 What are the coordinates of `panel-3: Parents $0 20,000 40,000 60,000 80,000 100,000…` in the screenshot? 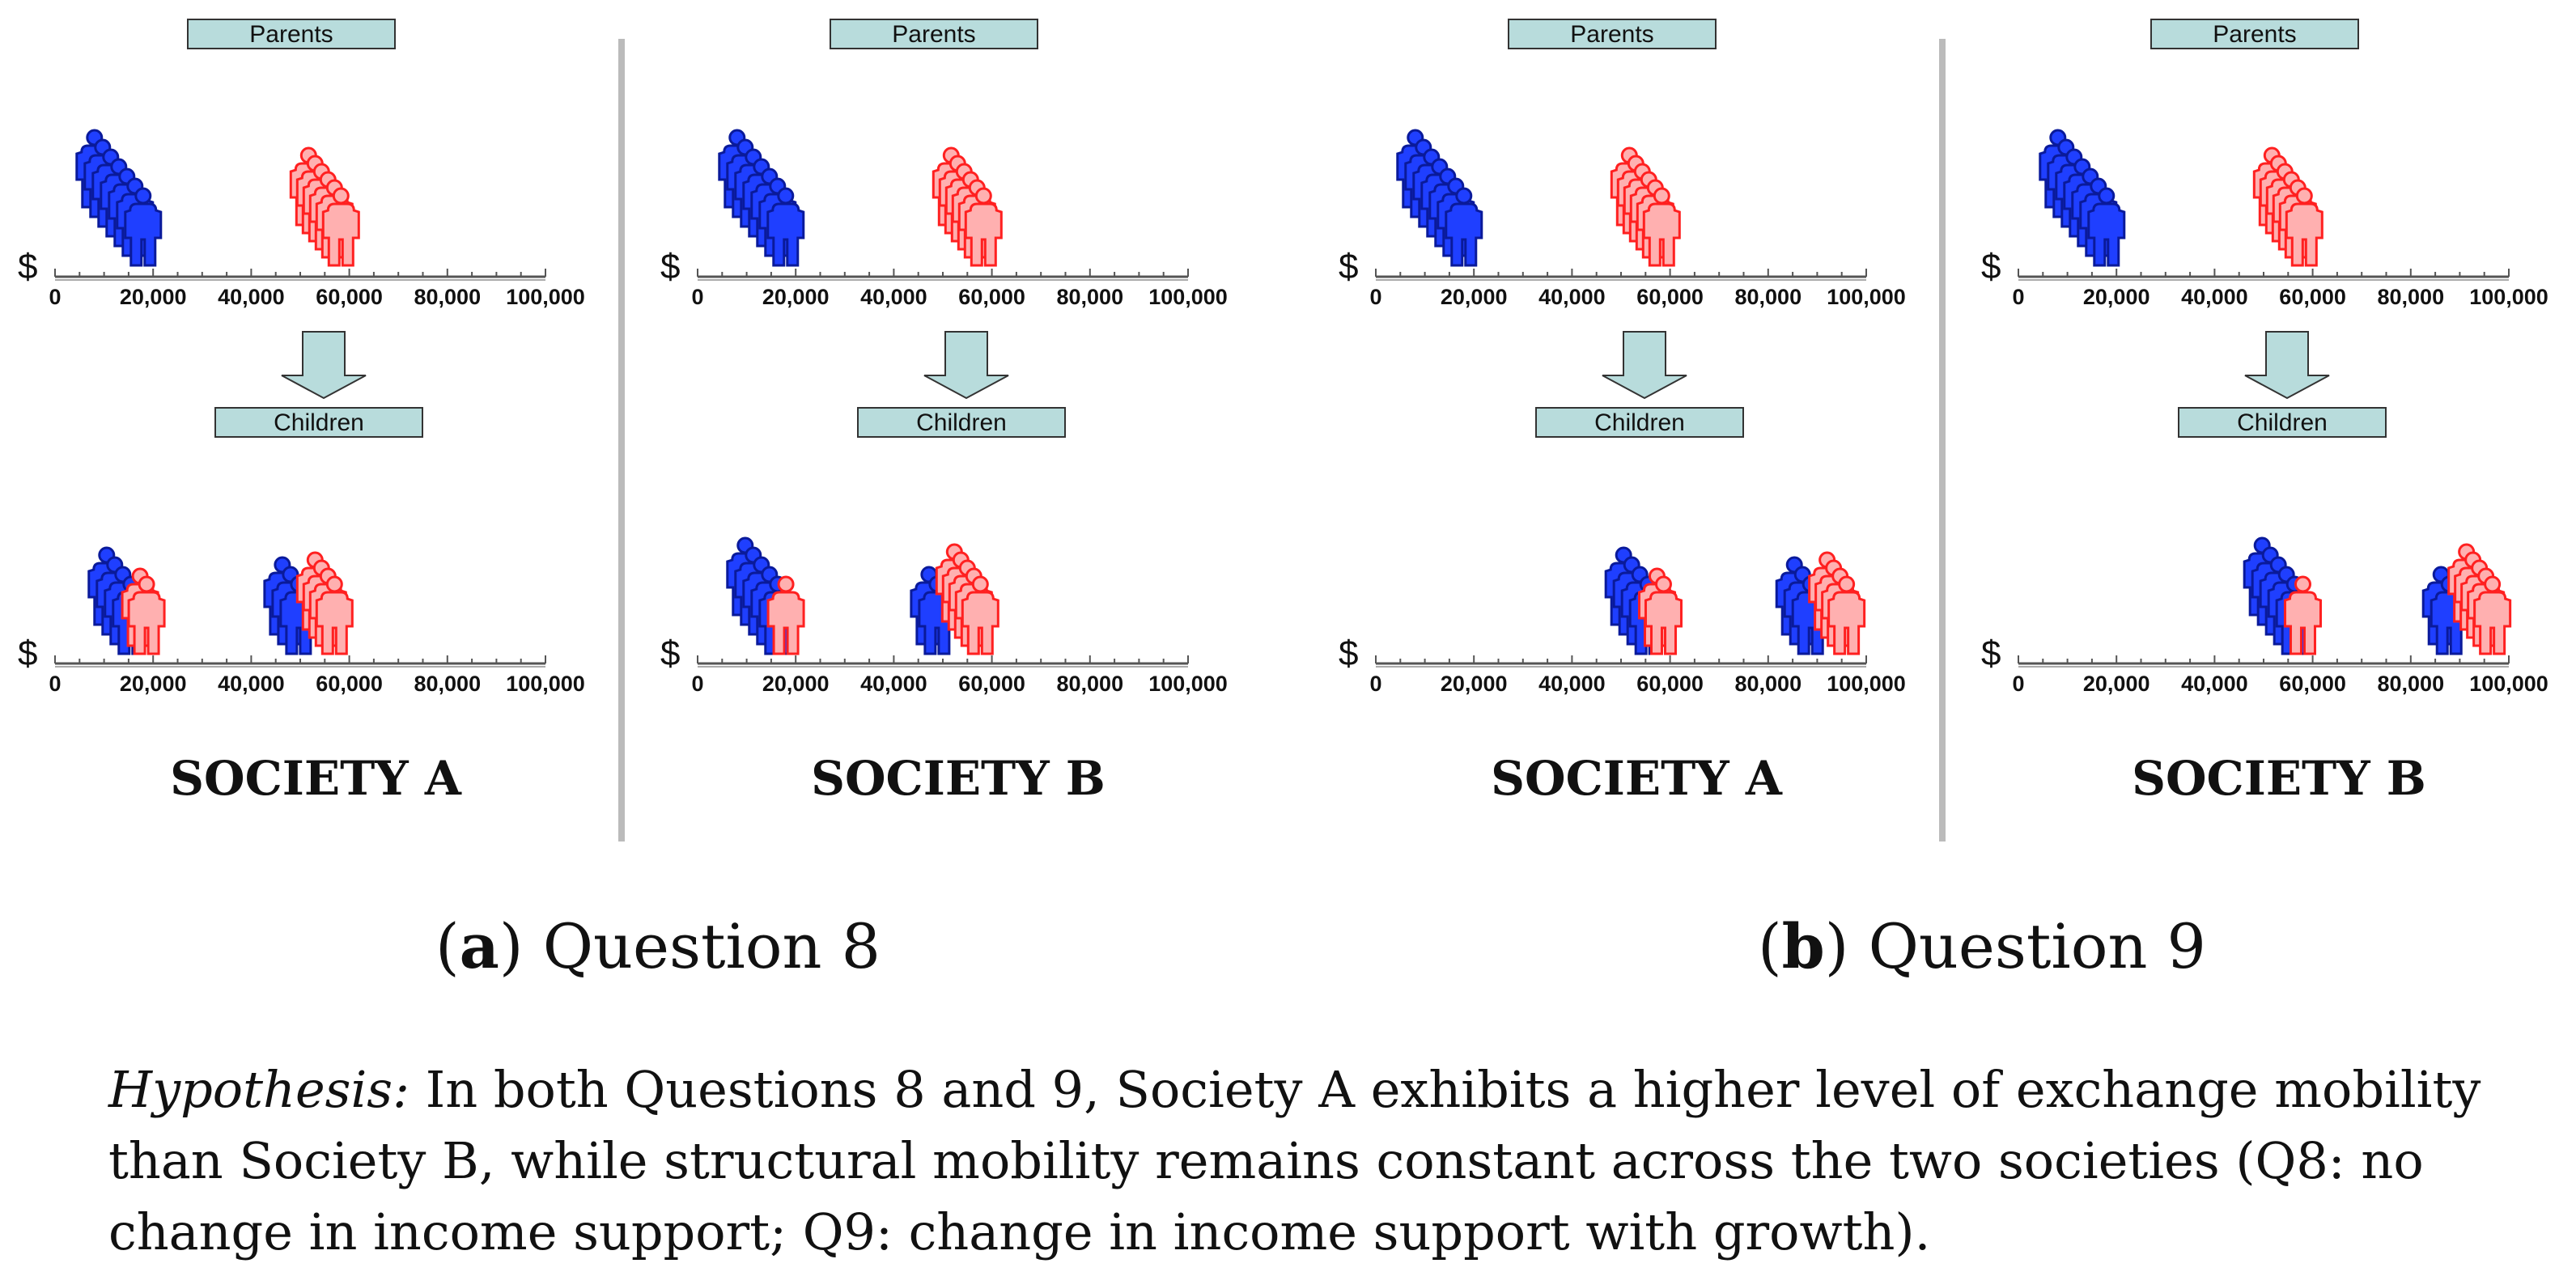 It's located at (1622, 412).